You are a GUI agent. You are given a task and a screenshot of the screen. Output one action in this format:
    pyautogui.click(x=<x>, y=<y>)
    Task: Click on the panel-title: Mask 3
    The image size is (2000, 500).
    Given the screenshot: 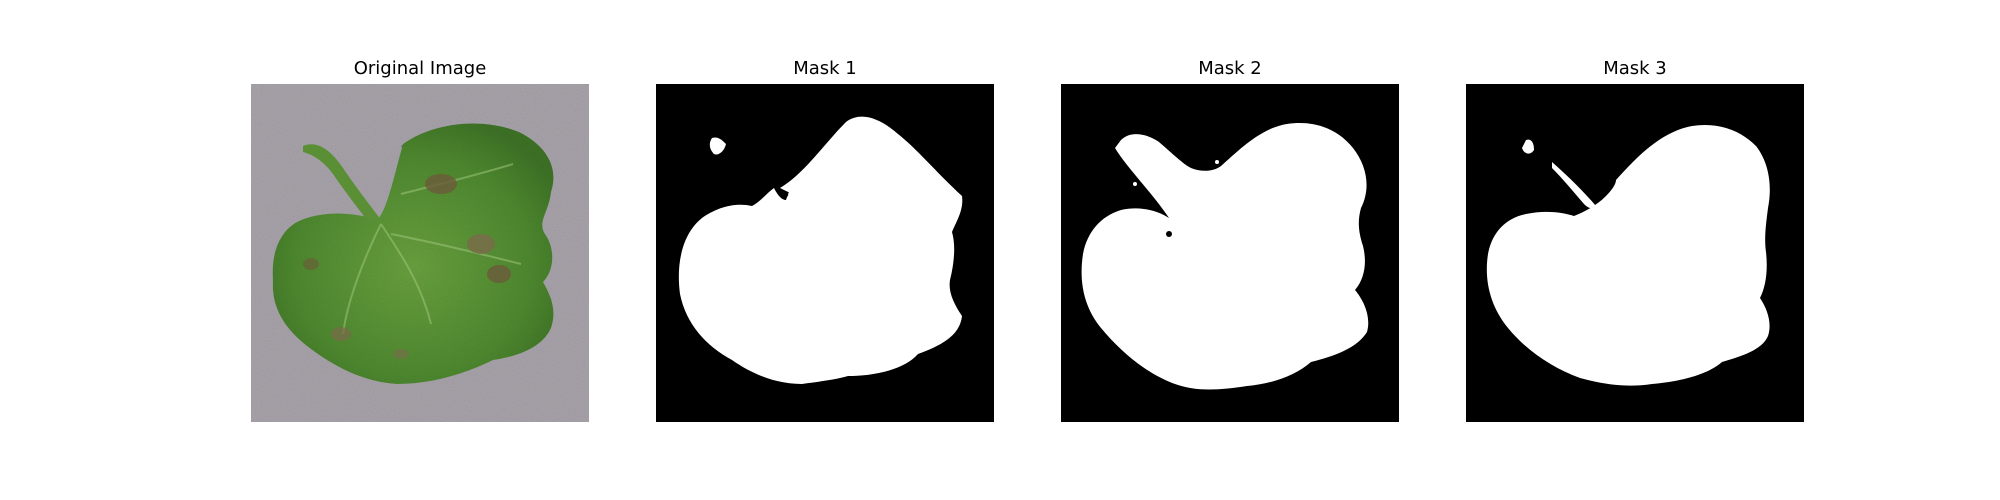 What is the action you would take?
    pyautogui.click(x=1635, y=68)
    